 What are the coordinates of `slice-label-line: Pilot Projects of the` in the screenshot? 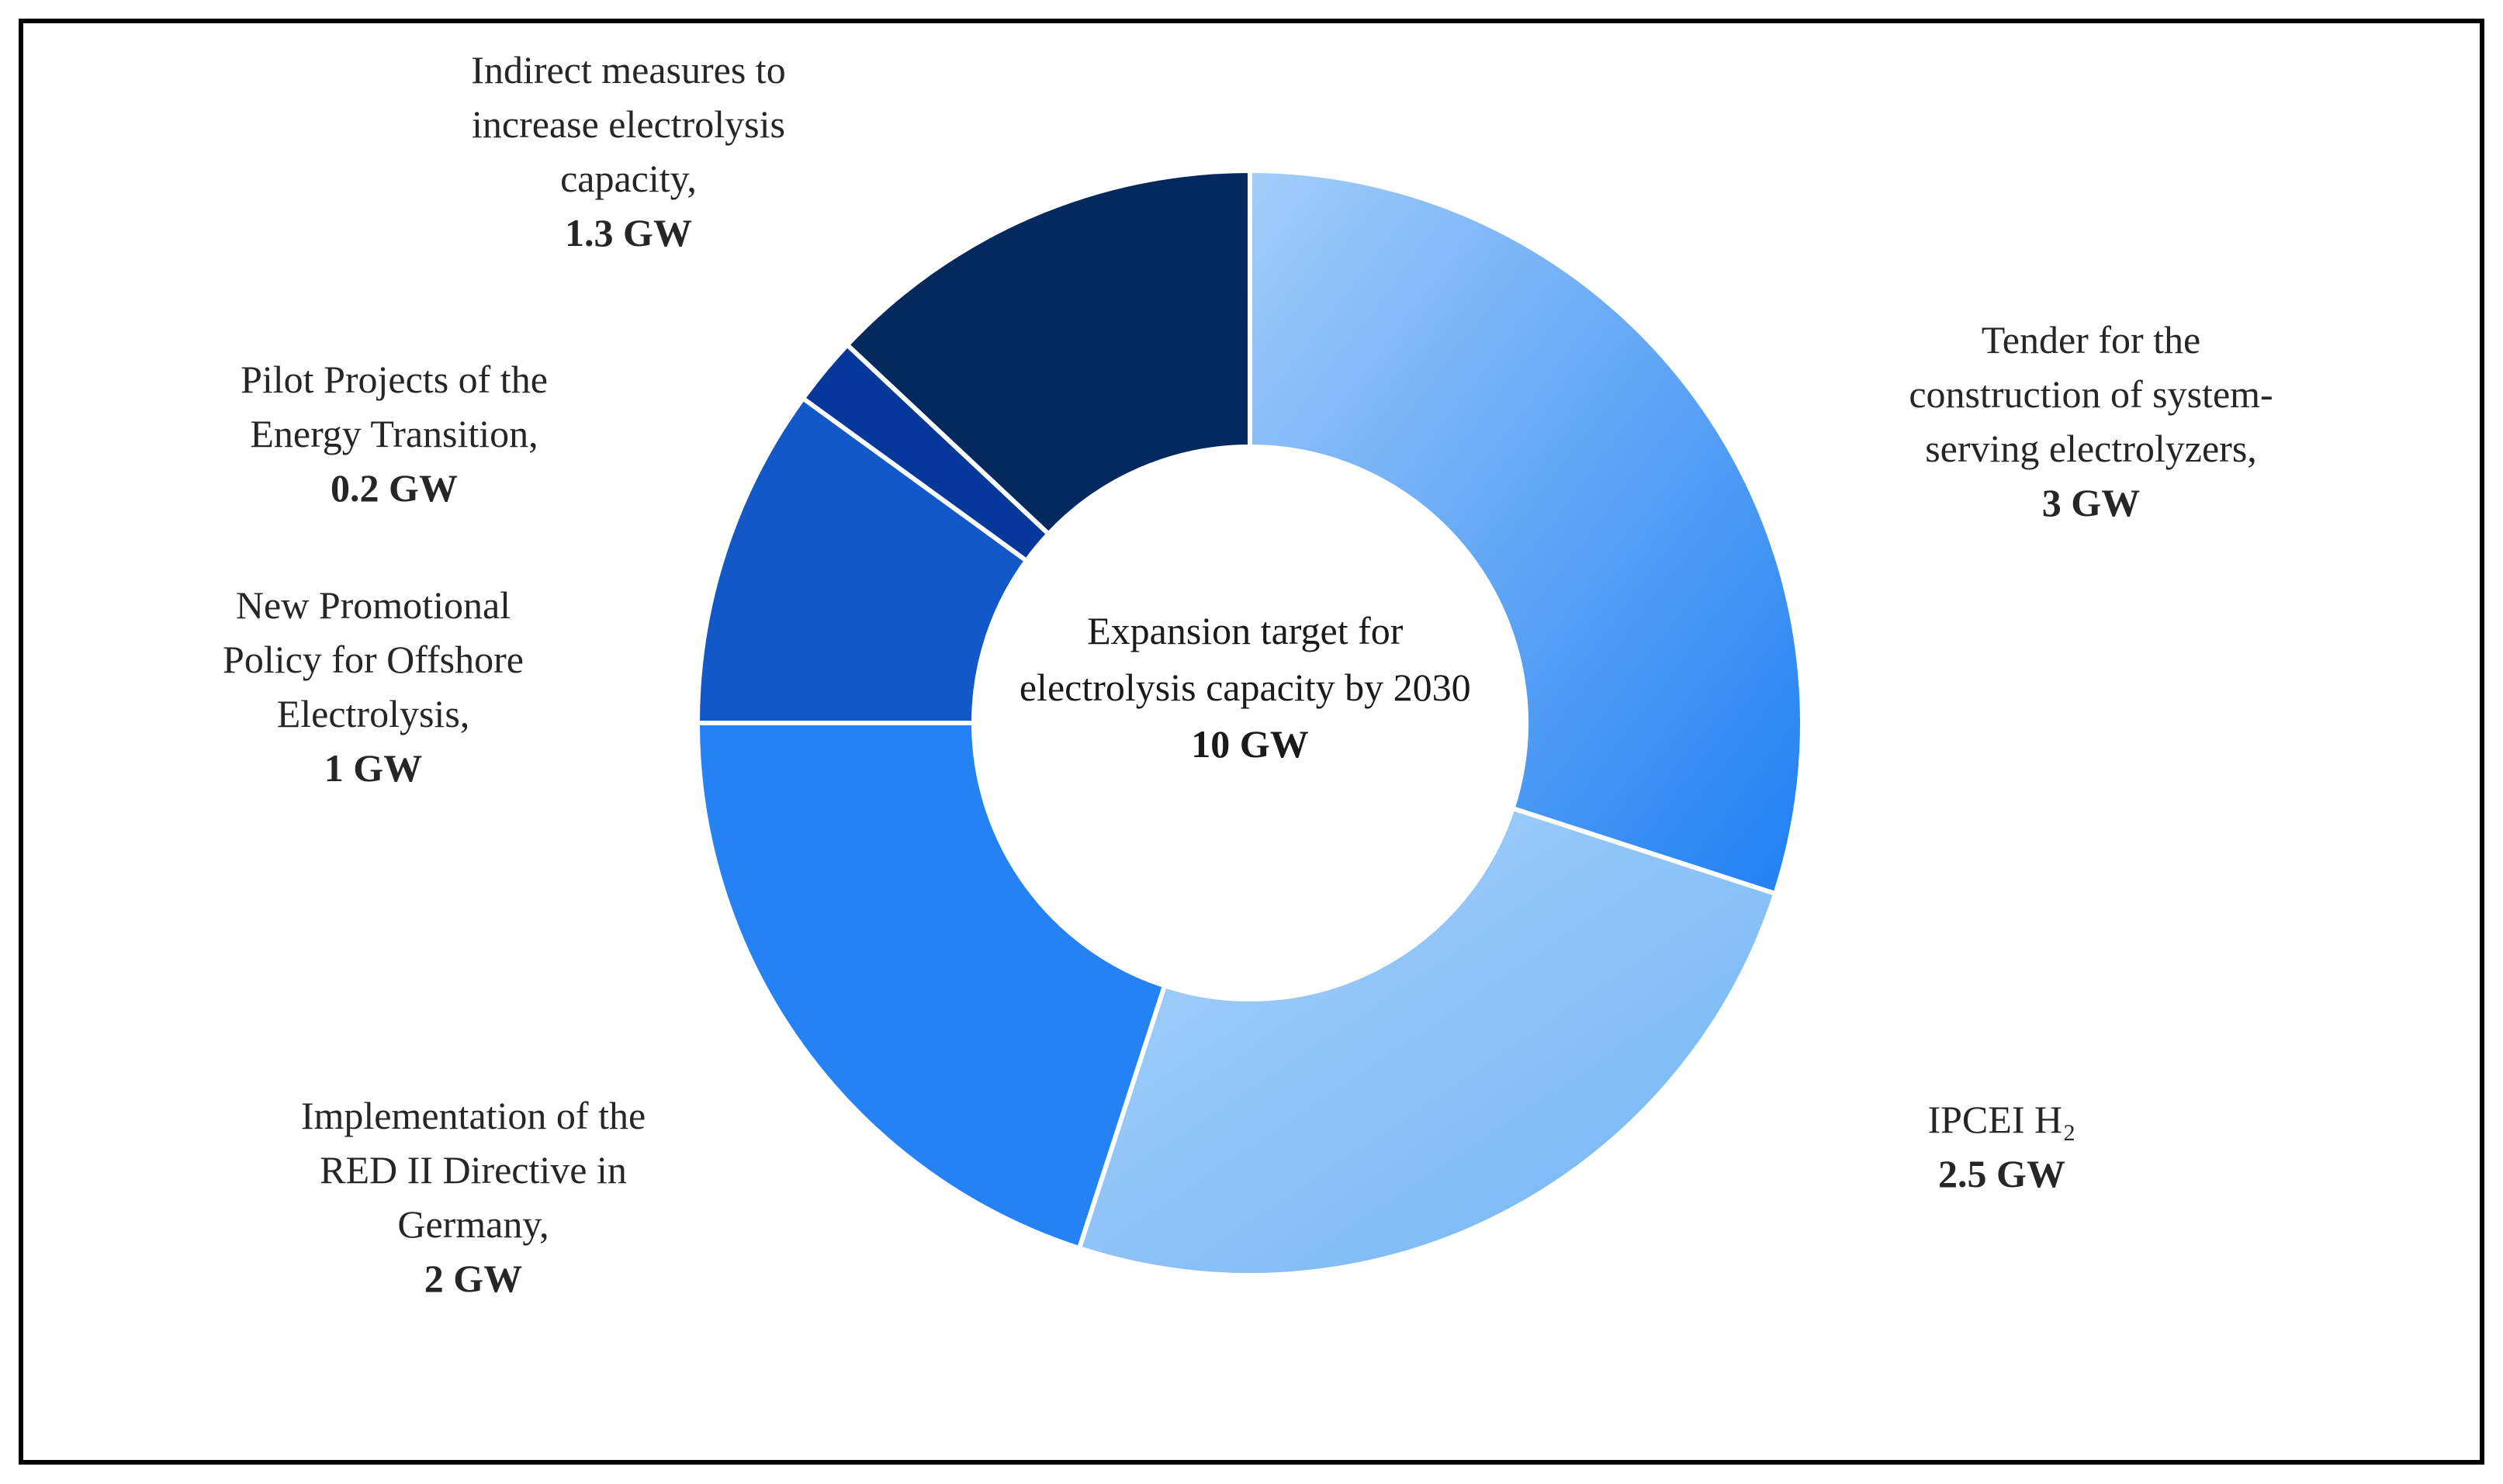 It's located at (395, 379).